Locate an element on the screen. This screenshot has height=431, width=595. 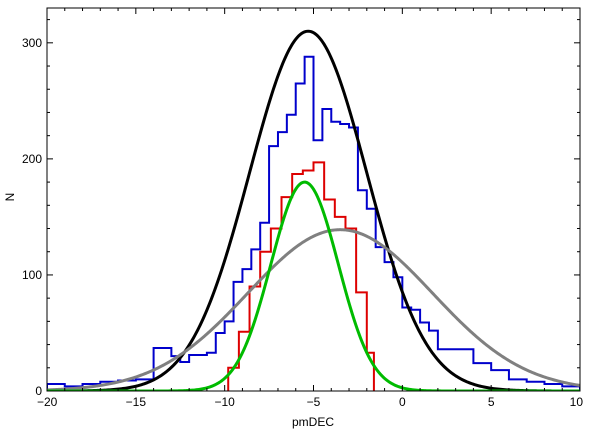
x-axis-label: pmDEC is located at coordinates (313, 422).